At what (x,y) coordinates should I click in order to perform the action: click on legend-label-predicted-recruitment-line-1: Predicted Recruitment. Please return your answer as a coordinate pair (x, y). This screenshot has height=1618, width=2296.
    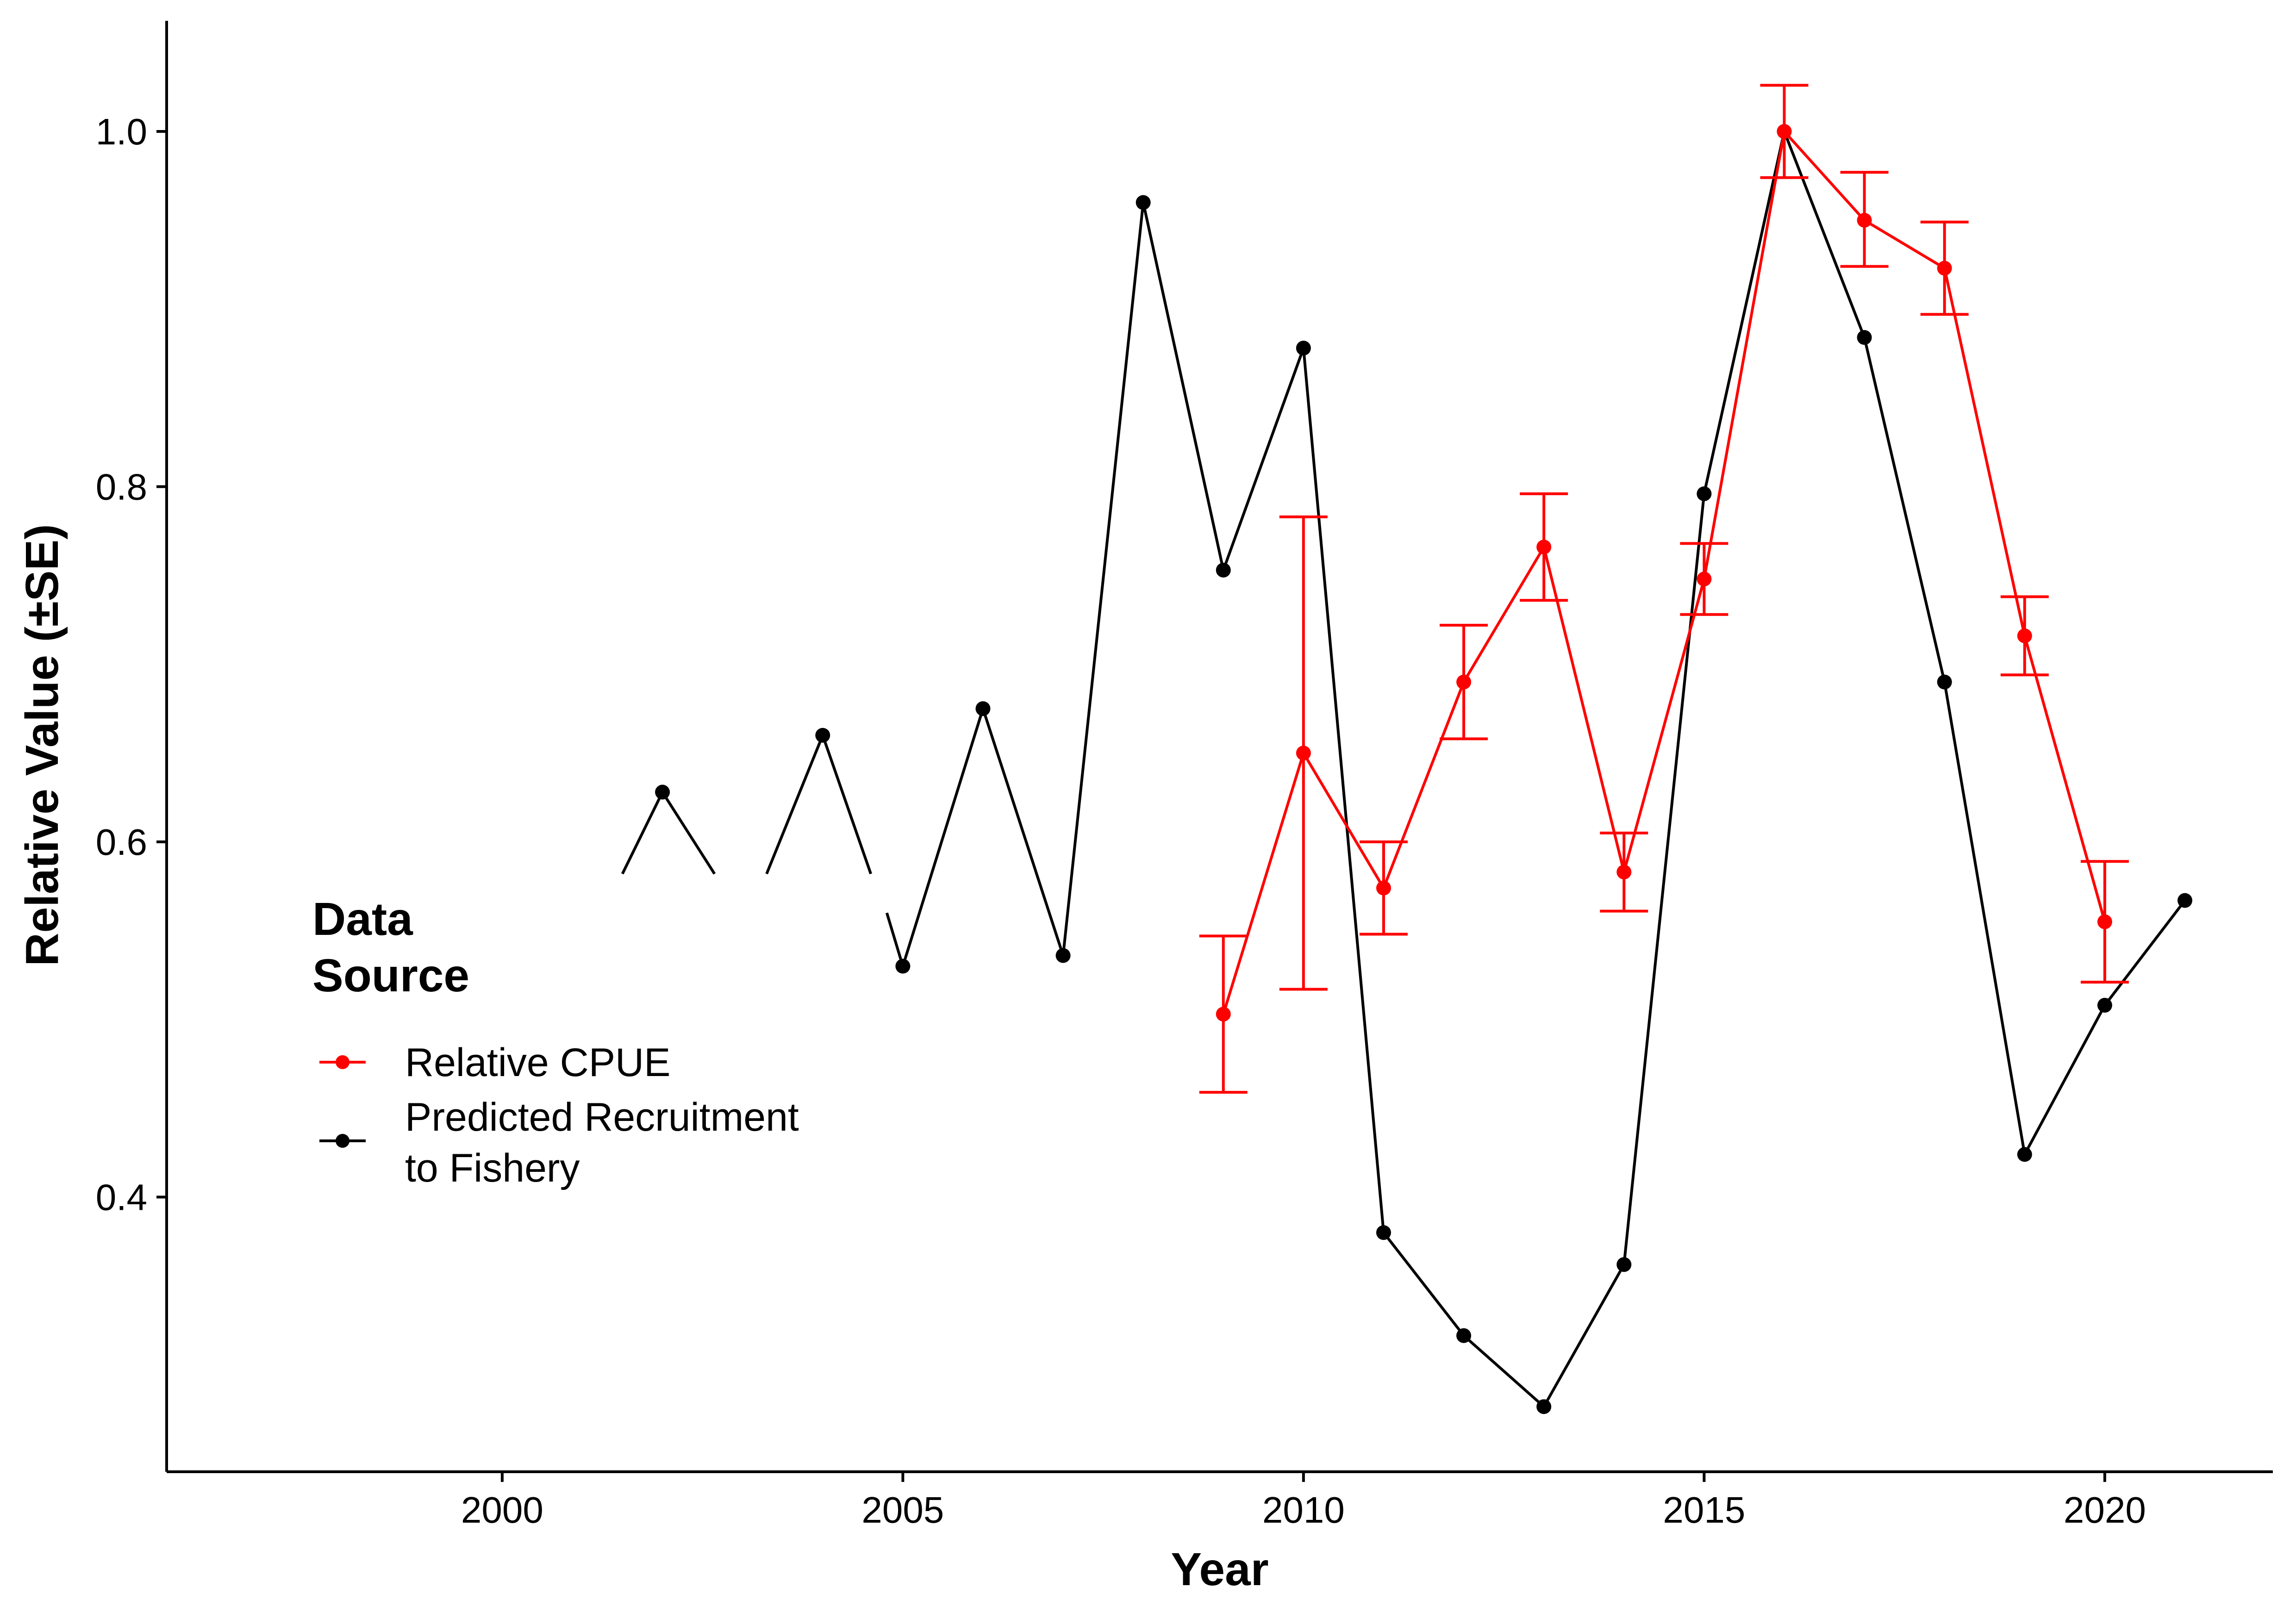
    Looking at the image, I should click on (602, 1117).